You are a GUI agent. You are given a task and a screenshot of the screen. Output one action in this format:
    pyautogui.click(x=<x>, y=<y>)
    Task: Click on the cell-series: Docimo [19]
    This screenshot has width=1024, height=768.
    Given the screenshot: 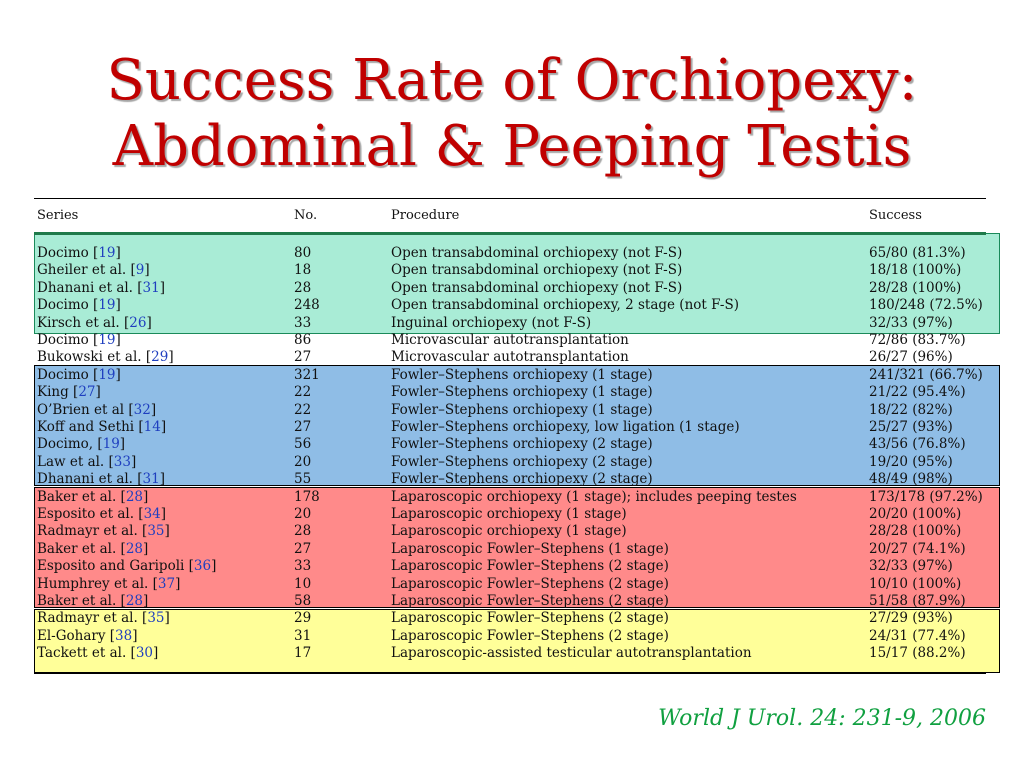 What is the action you would take?
    pyautogui.click(x=79, y=340)
    